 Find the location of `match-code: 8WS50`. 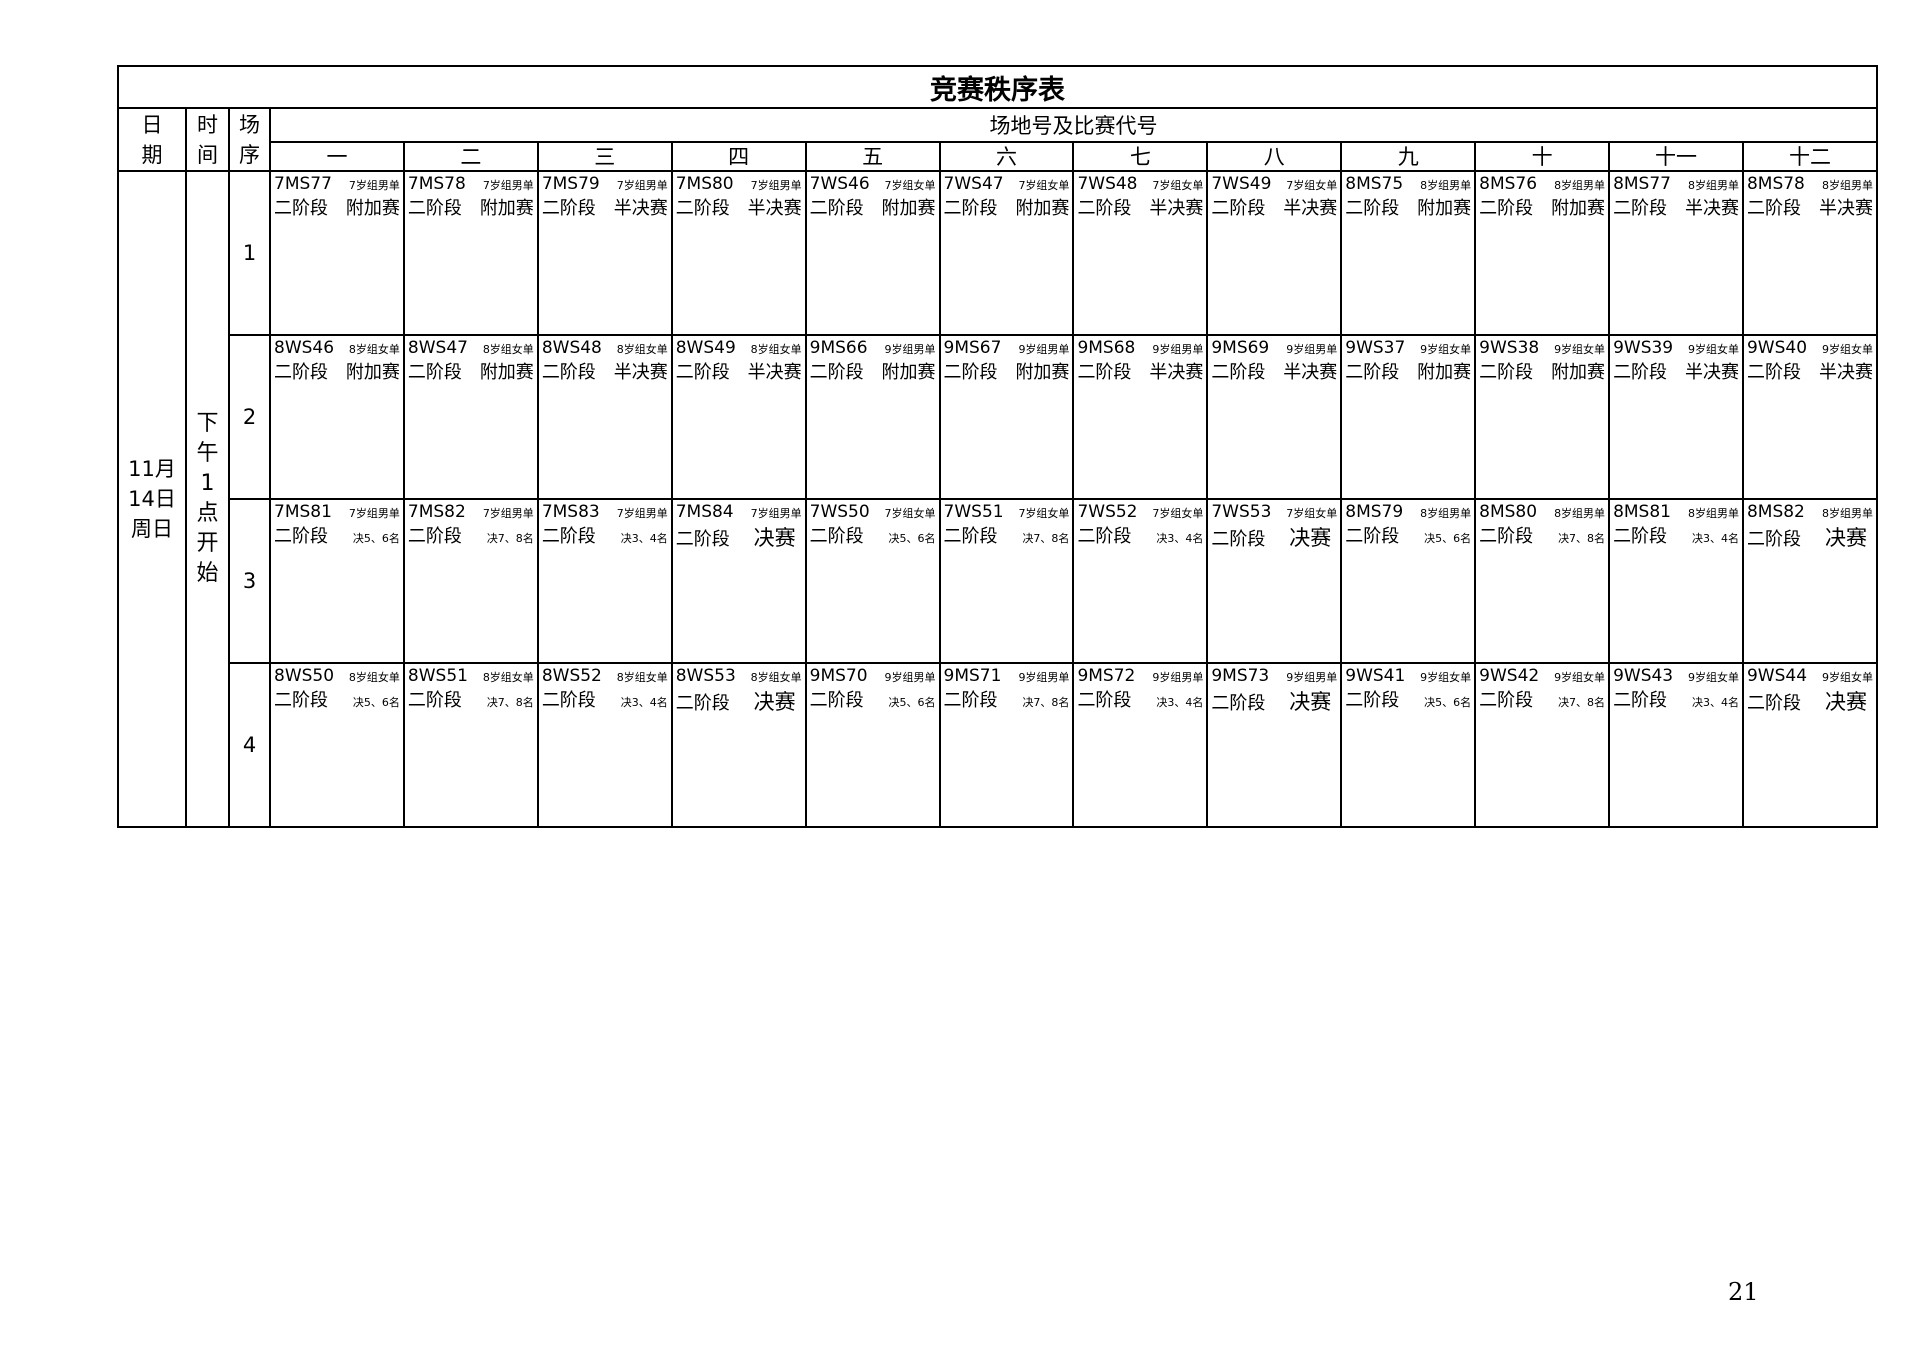

match-code: 8WS50 is located at coordinates (304, 676).